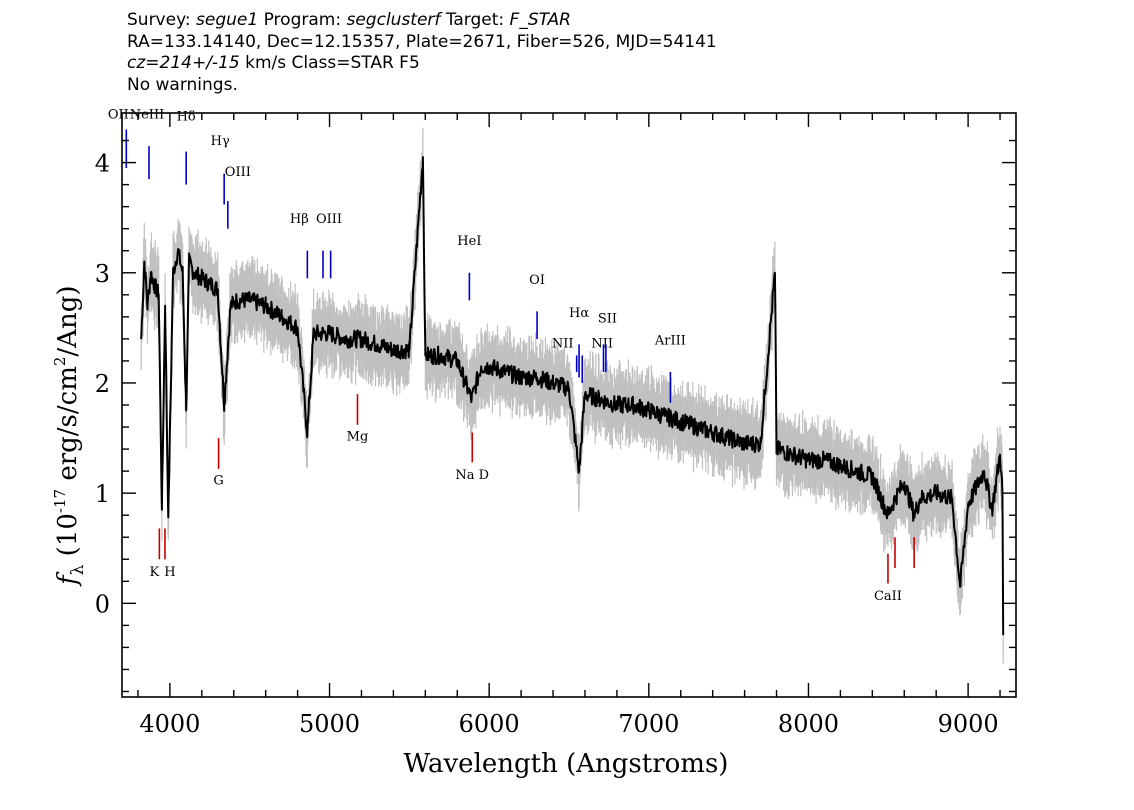  What do you see at coordinates (422, 64) in the screenshot?
I see `header-line-redshift: cz=214+/-15 km/s Class=STAR F5` at bounding box center [422, 64].